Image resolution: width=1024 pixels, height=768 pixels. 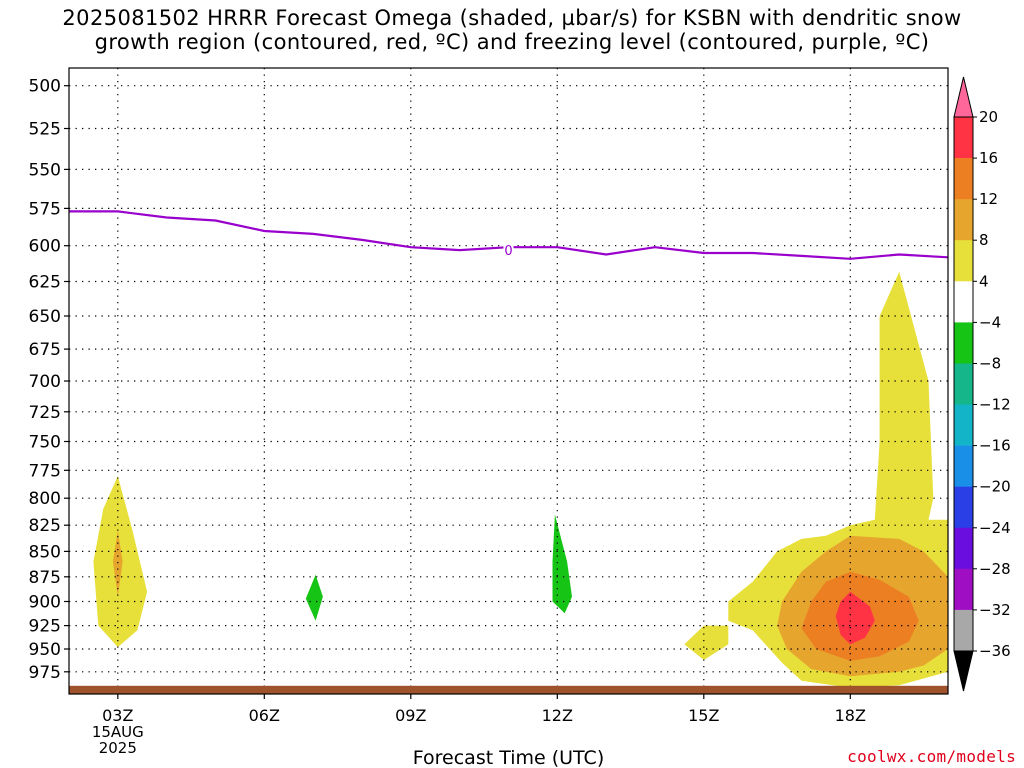 What do you see at coordinates (963, 425) in the screenshot?
I see `colorbar-segment--16` at bounding box center [963, 425].